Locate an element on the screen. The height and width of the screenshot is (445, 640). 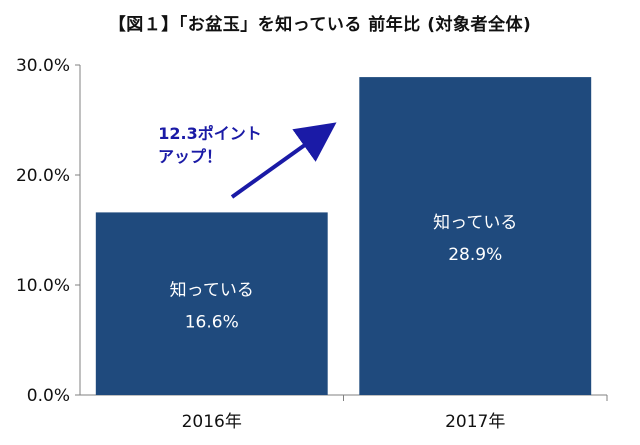
x-tick-label: 2017年 is located at coordinates (475, 422).